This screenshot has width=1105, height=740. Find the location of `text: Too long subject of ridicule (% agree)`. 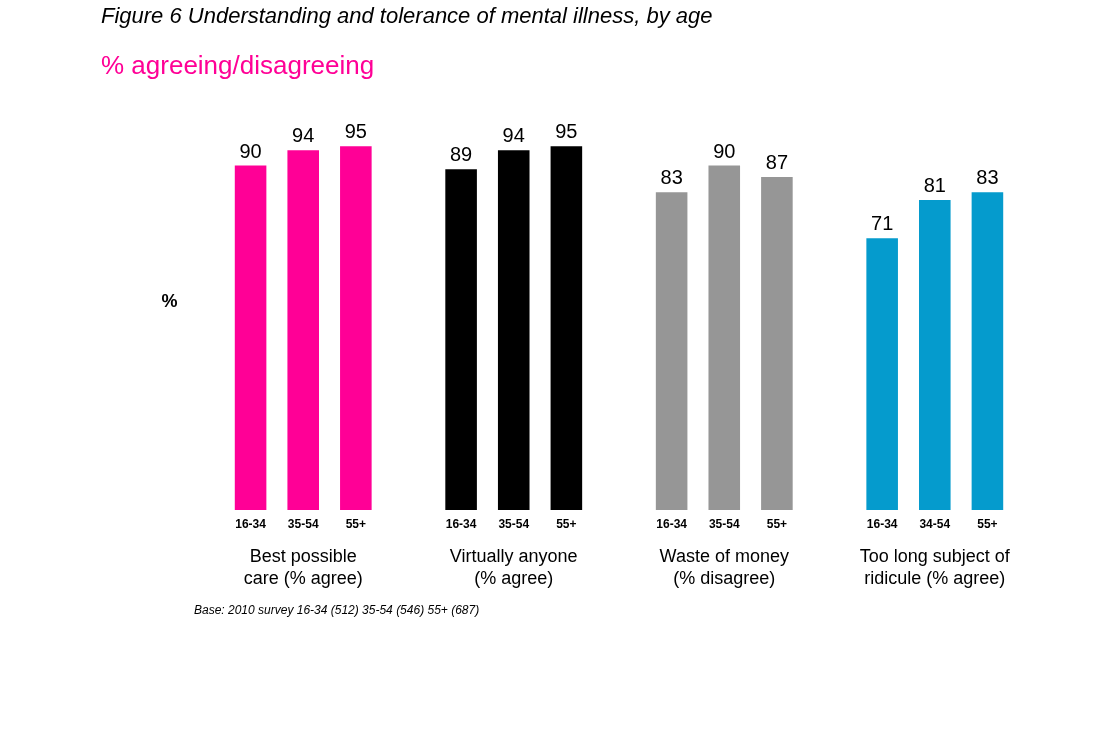

text: Too long subject of ridicule (% agree) is located at coordinates (935, 567).